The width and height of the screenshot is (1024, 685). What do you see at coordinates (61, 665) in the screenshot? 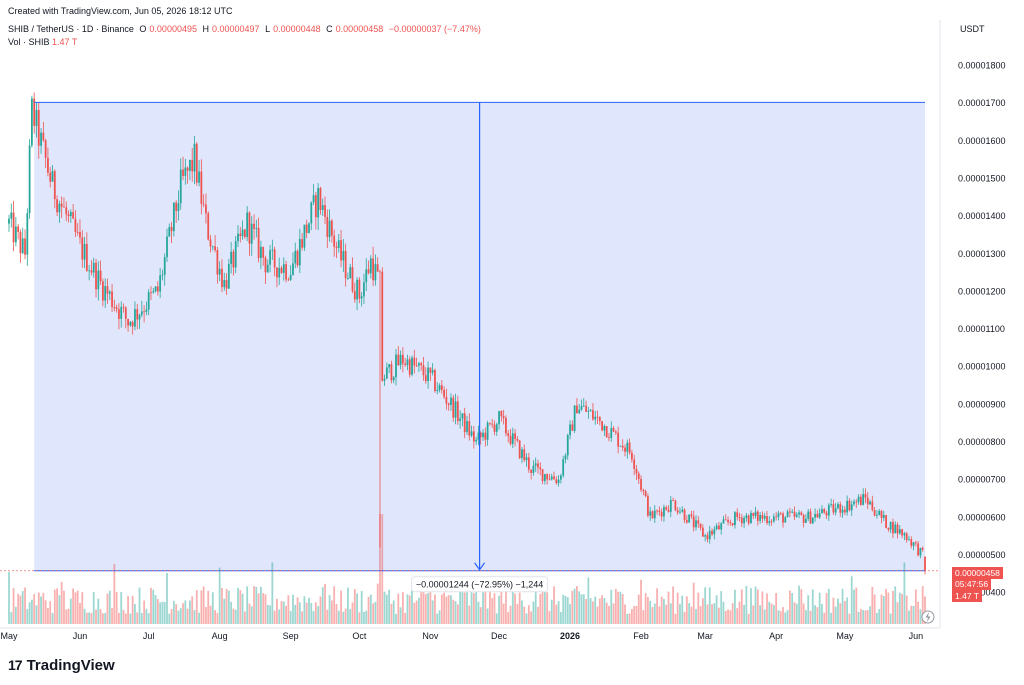
I see `tradingview-logo: 17 TradingView` at bounding box center [61, 665].